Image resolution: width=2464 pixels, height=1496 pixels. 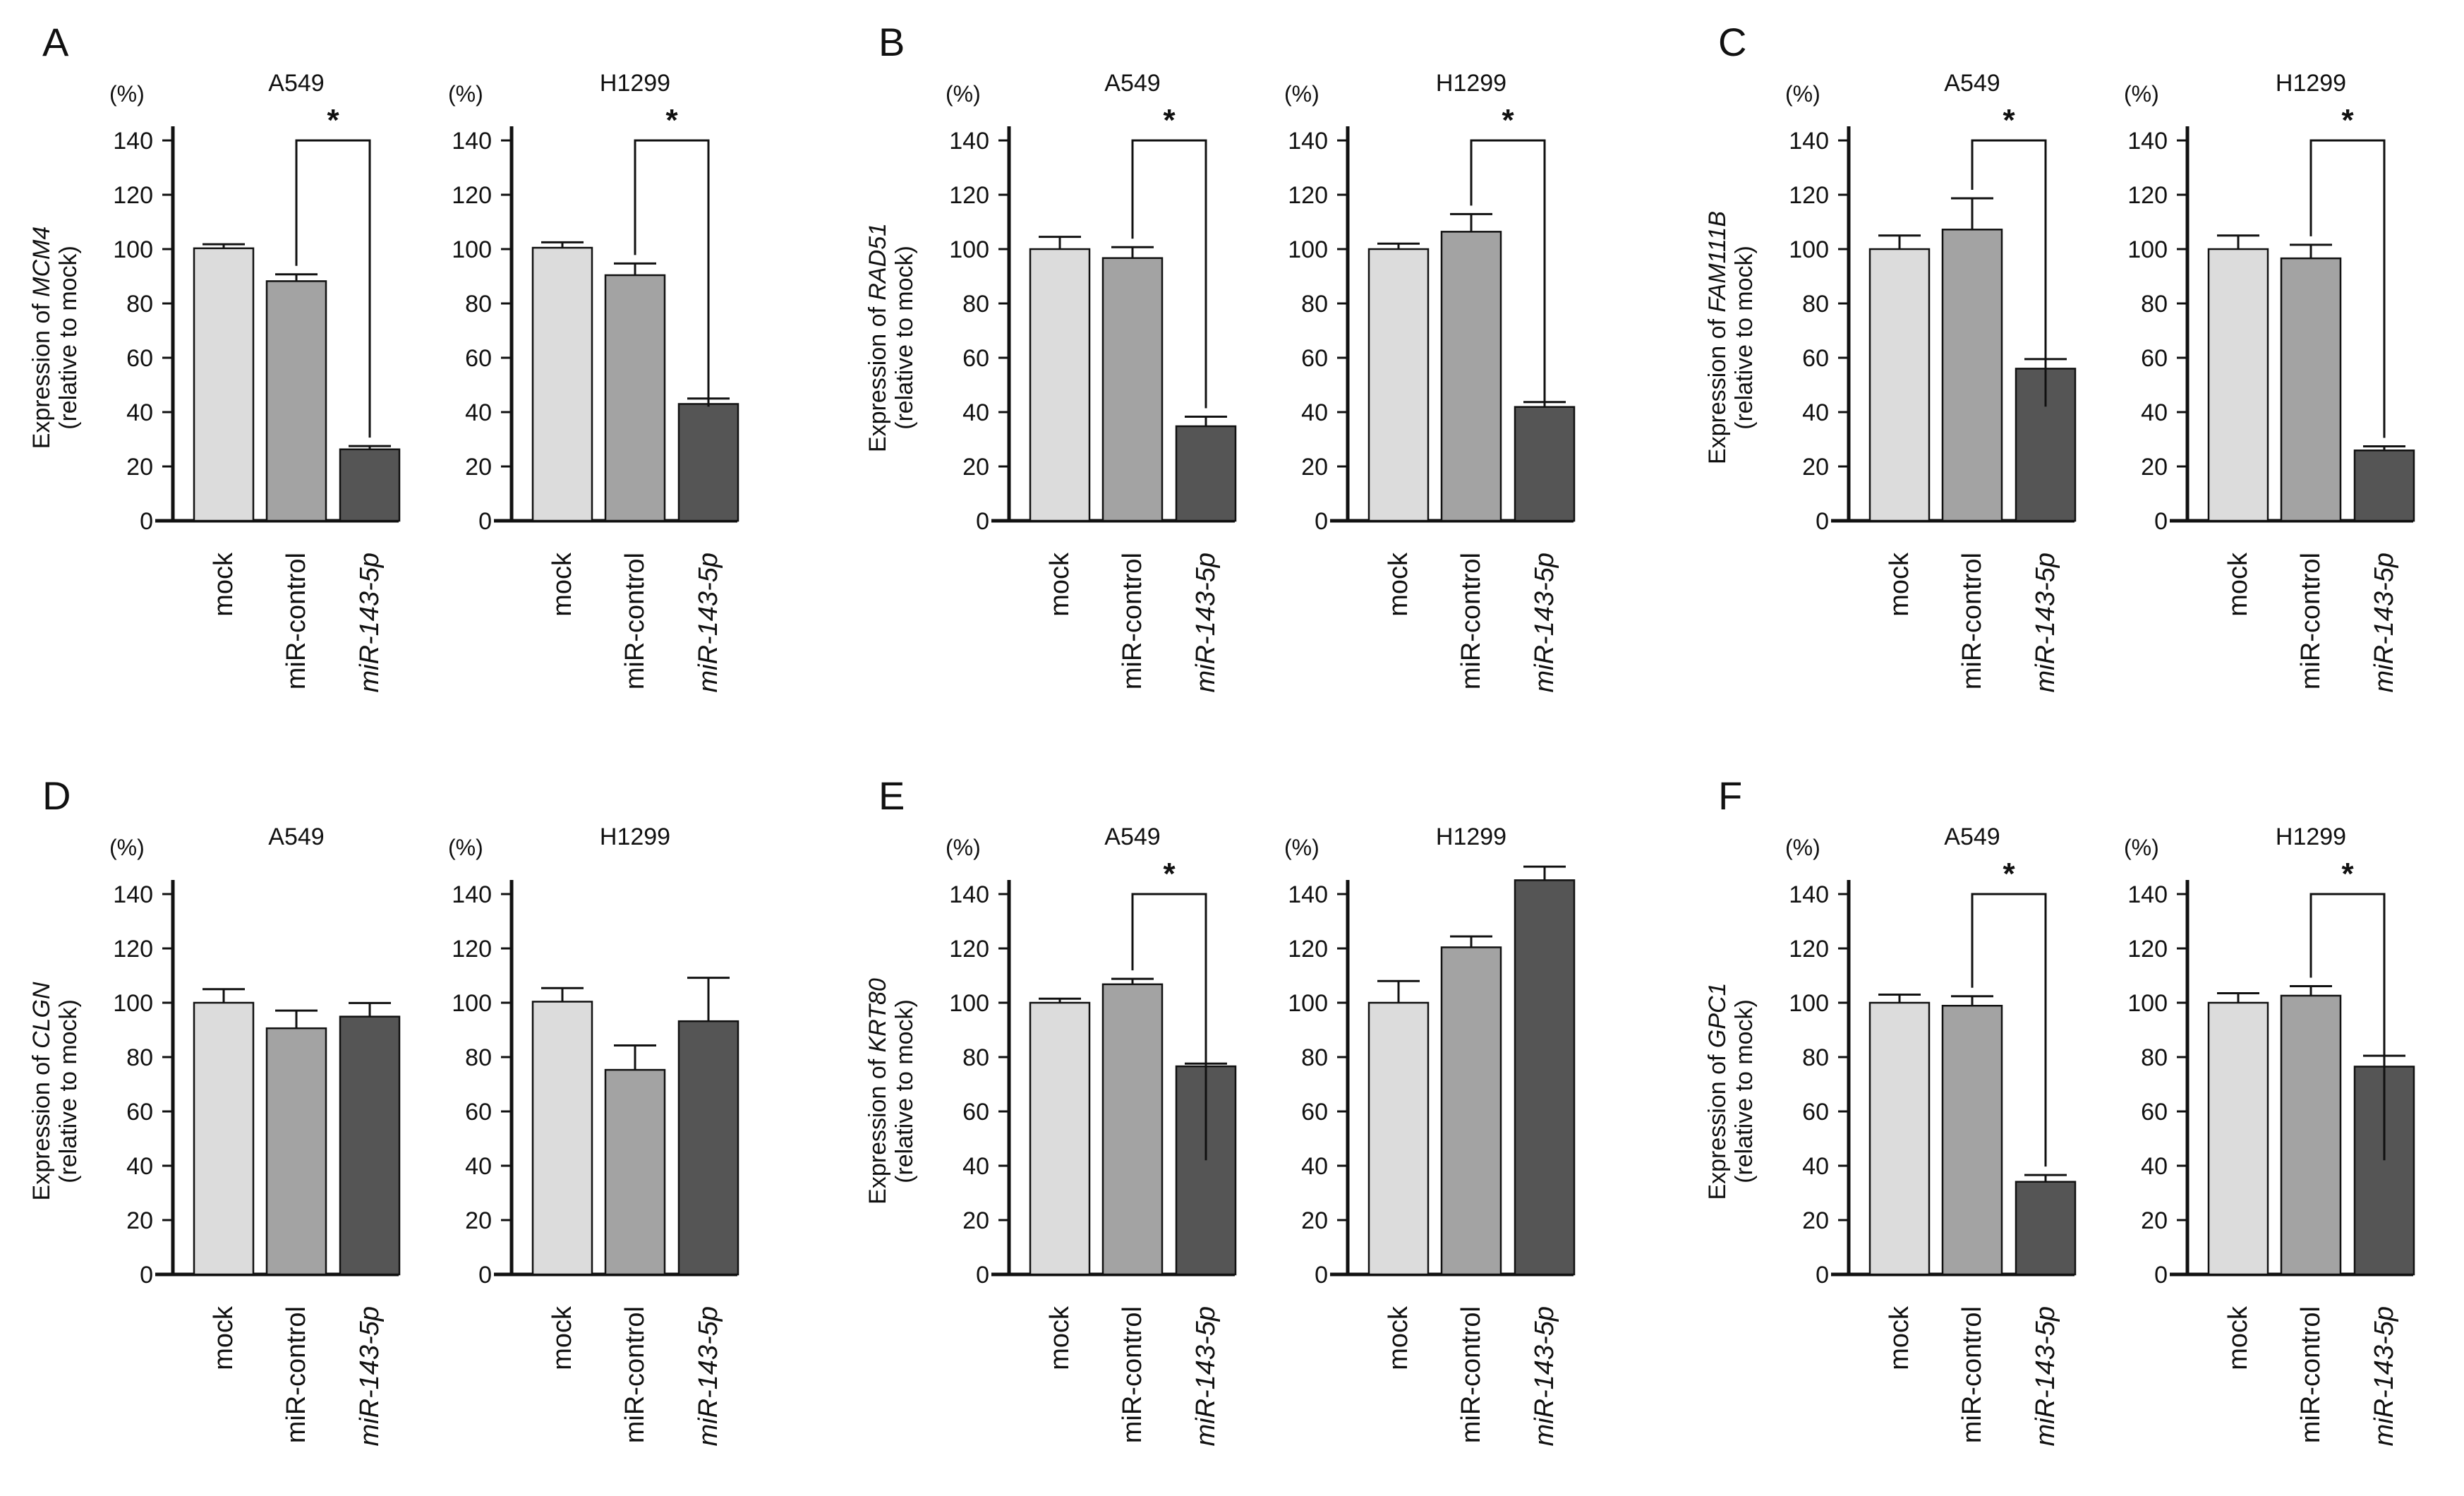 What do you see at coordinates (1732, 42) in the screenshot?
I see `panel-letter: C` at bounding box center [1732, 42].